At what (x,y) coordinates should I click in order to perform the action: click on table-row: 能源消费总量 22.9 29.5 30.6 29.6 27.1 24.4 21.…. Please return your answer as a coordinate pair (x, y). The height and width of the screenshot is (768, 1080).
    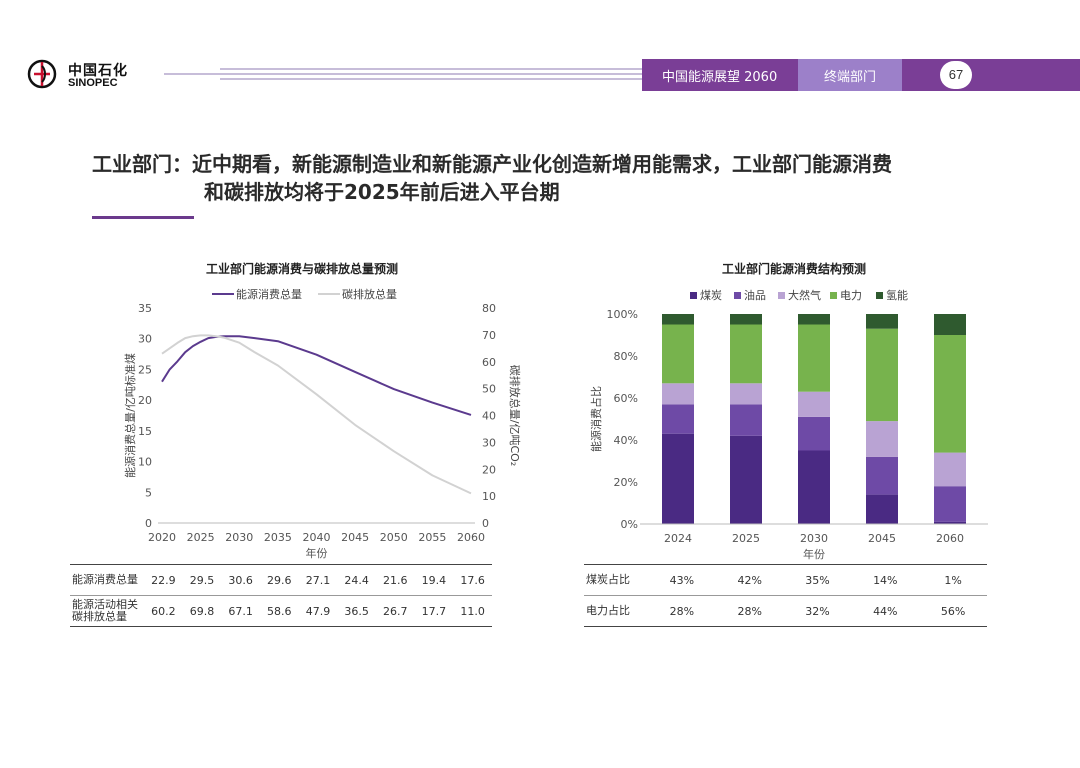
    Looking at the image, I should click on (281, 580).